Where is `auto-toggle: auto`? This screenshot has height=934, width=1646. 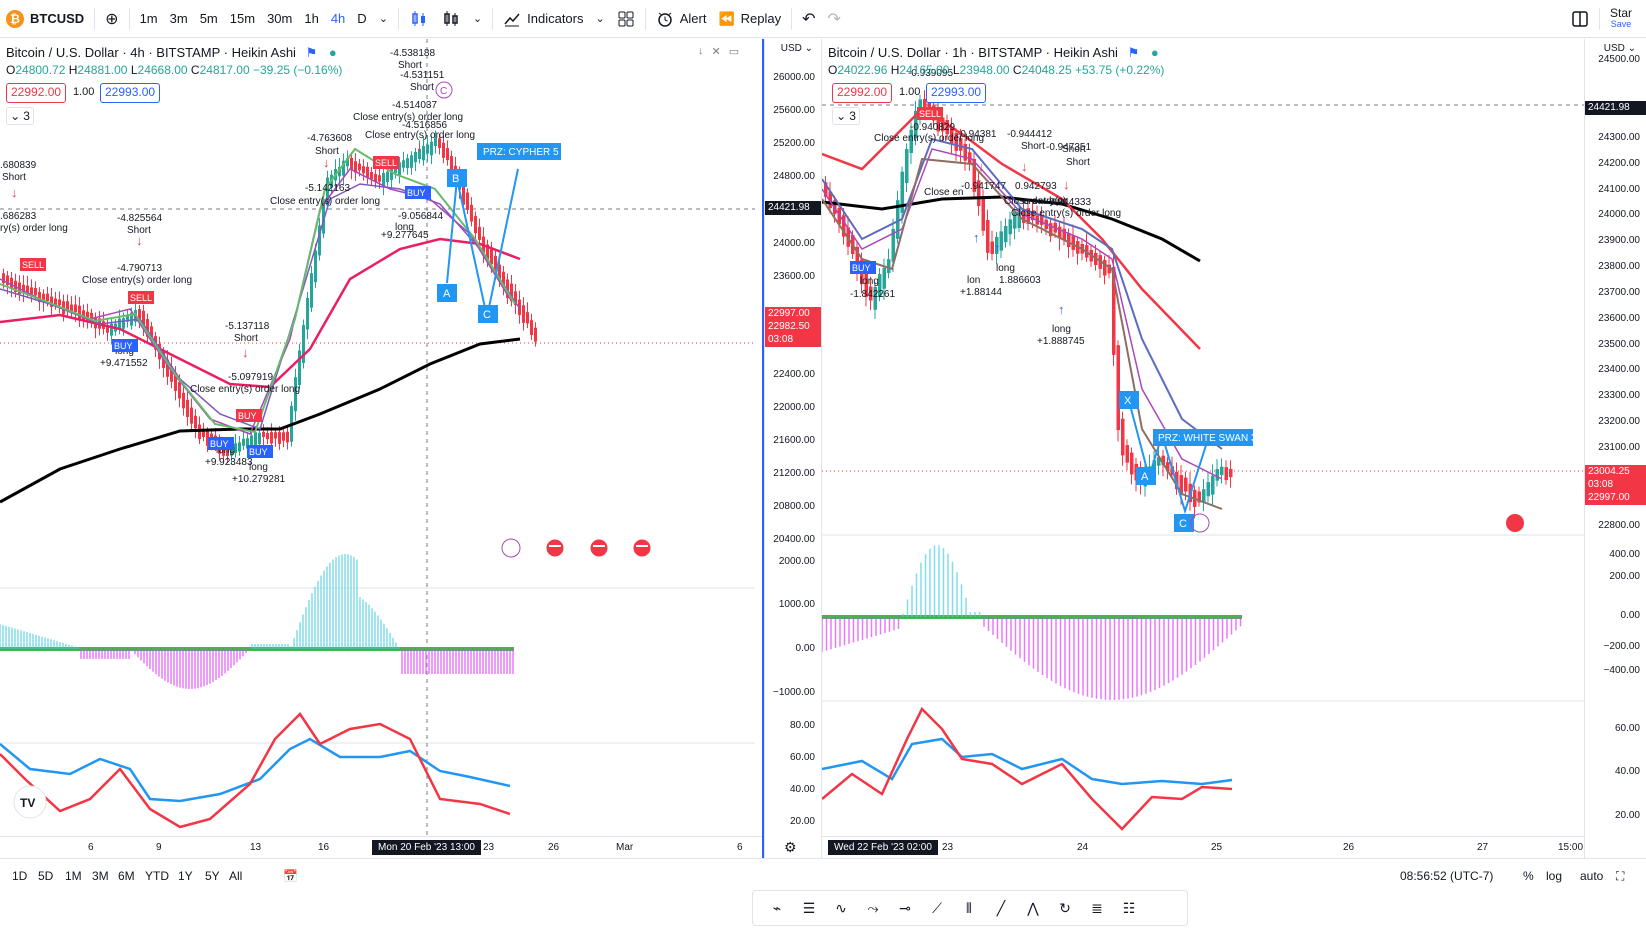 auto-toggle: auto is located at coordinates (1592, 876).